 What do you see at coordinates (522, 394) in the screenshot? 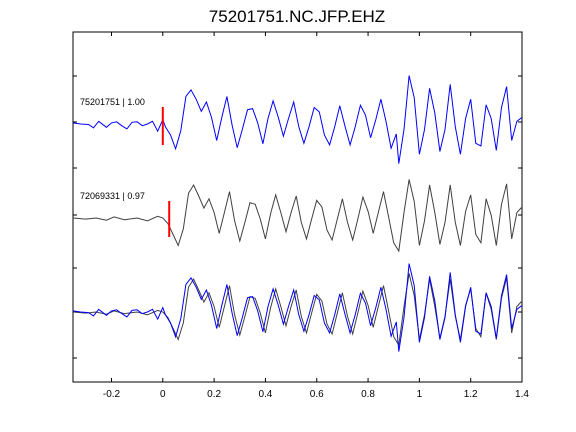
I see `x-tick-label: 1.4` at bounding box center [522, 394].